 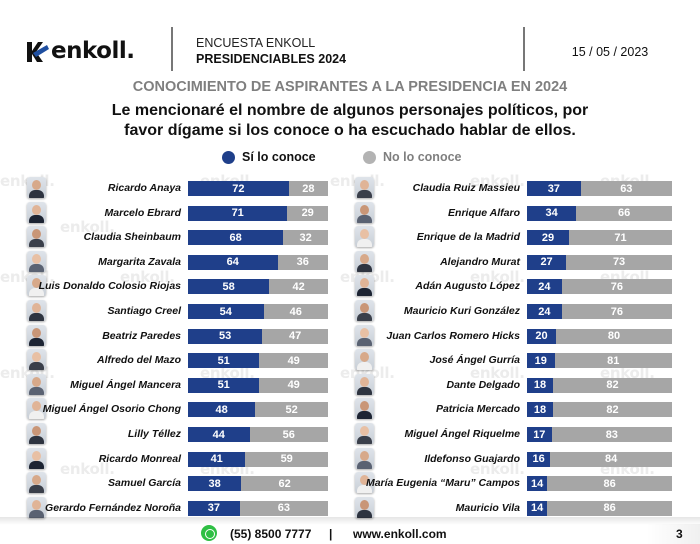 I want to click on candidate-row: Adán Augusto López 24 76, so click(x=350, y=286).